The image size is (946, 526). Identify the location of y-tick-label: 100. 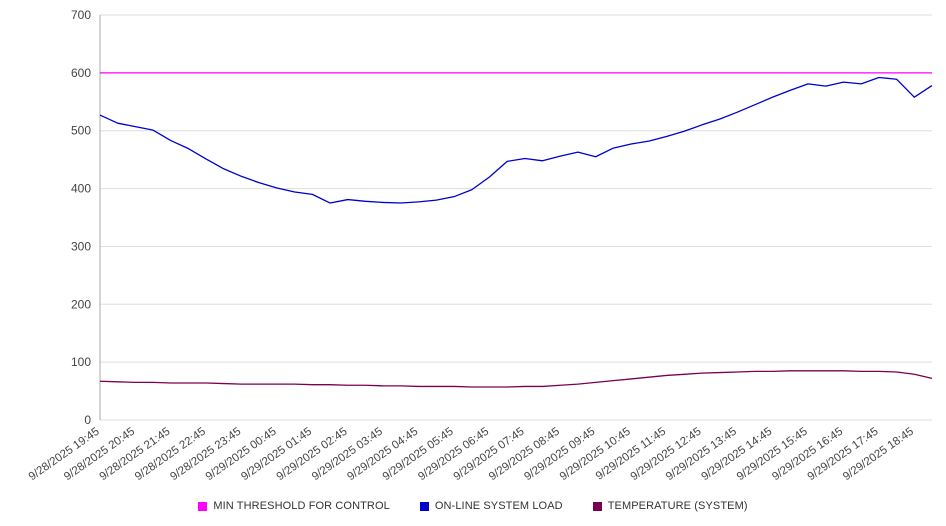
(81, 362).